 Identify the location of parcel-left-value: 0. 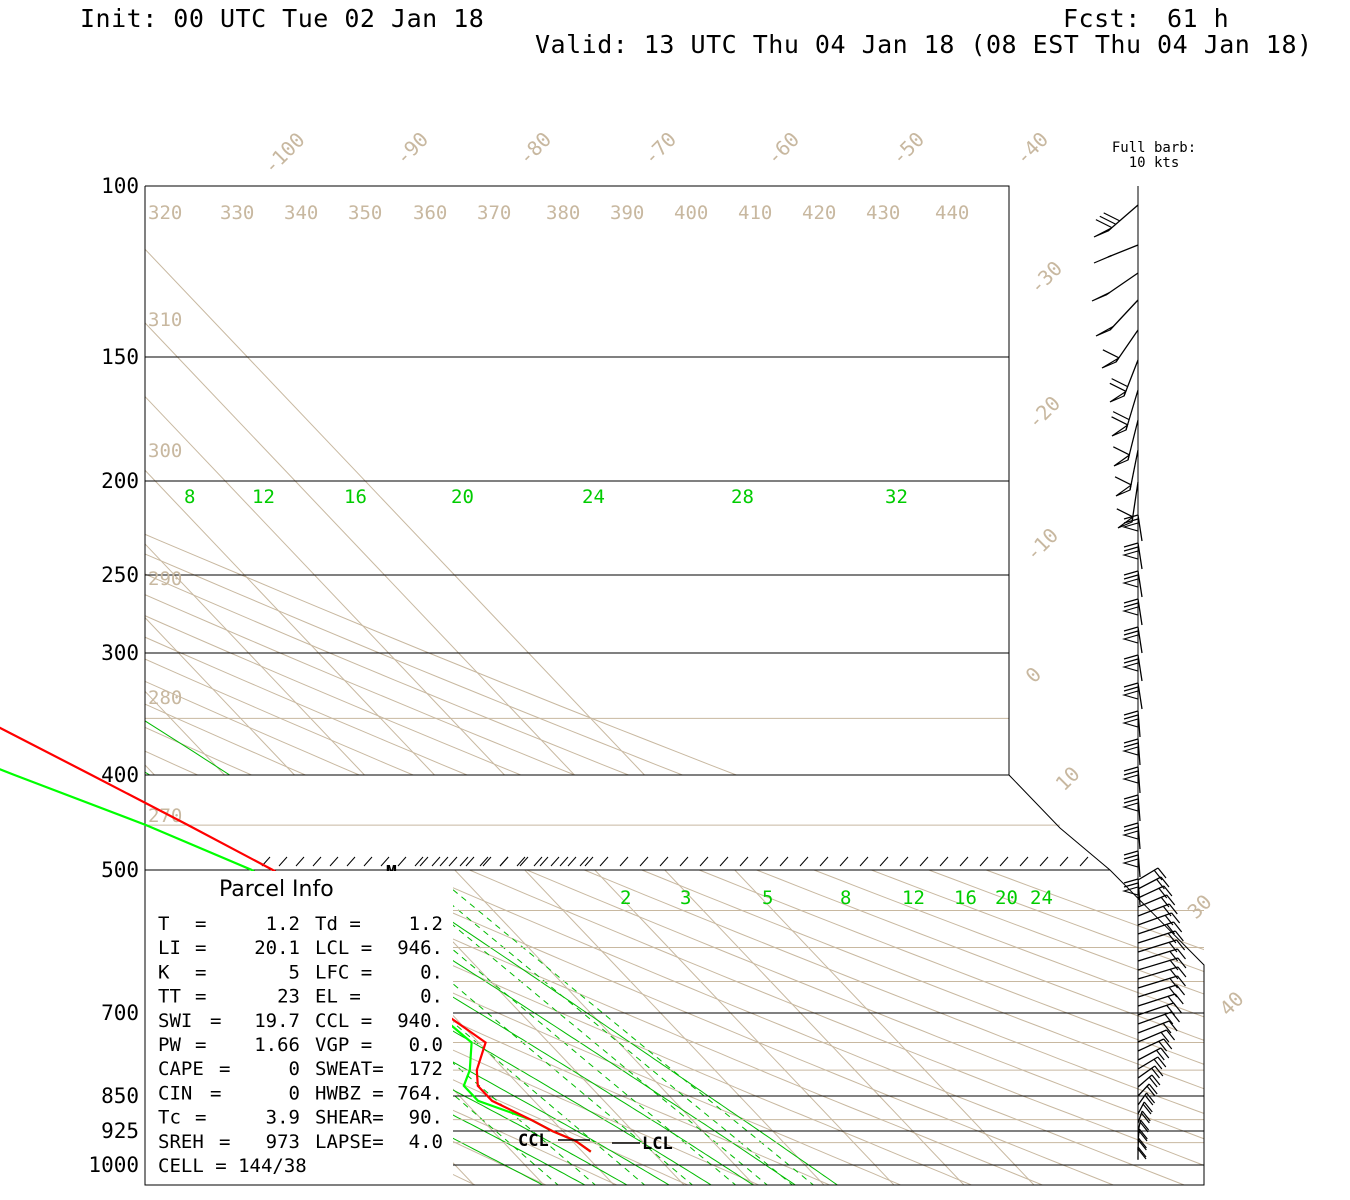
(294, 1069).